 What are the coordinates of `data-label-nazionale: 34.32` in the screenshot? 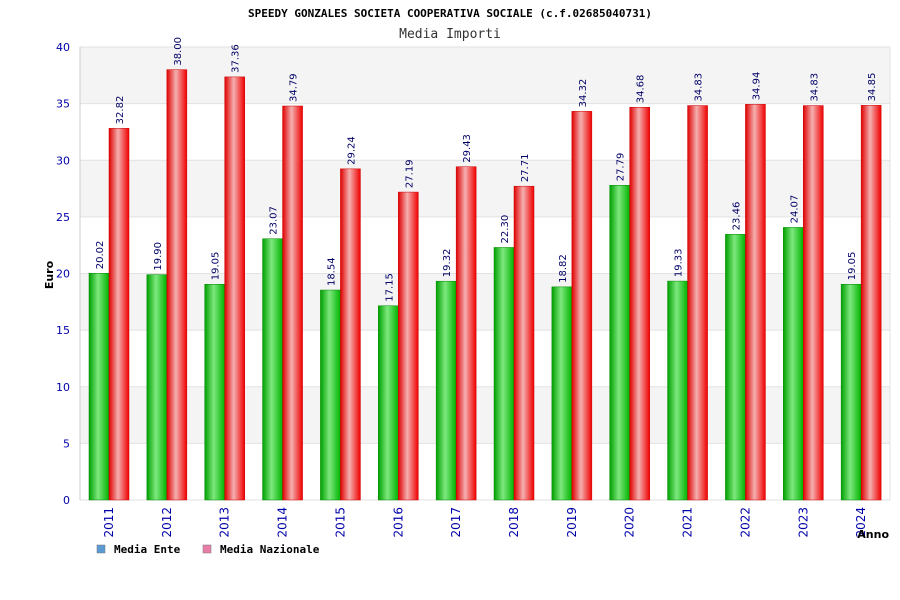 It's located at (583, 93).